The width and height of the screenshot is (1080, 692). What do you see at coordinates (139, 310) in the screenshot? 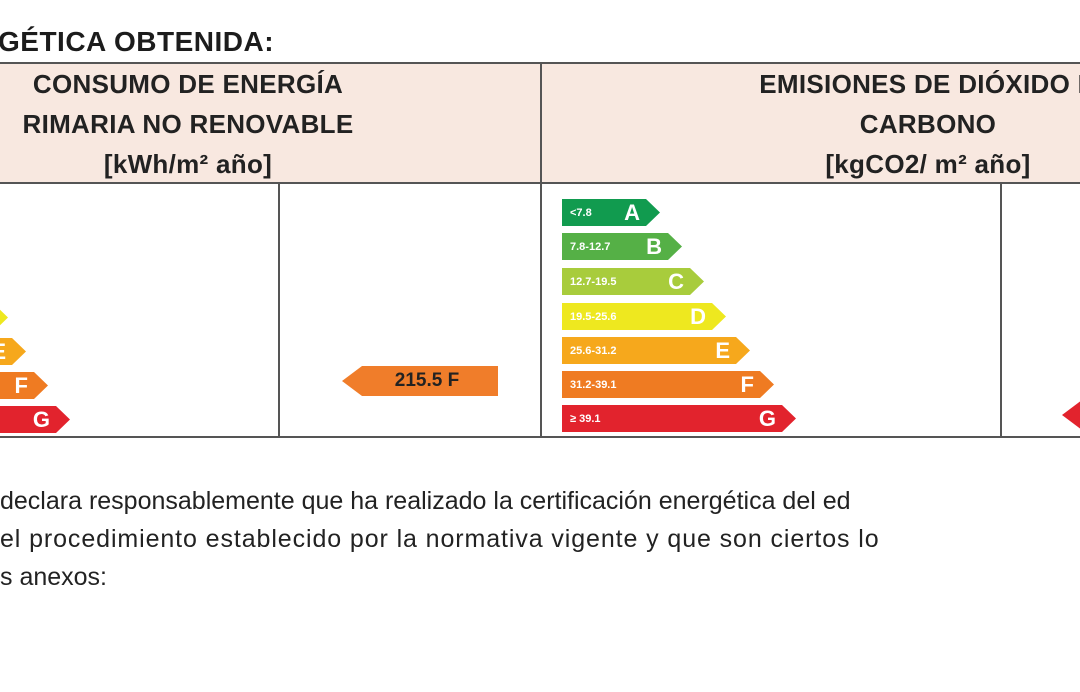
I see `consumption-scale-cell: E F G` at bounding box center [139, 310].